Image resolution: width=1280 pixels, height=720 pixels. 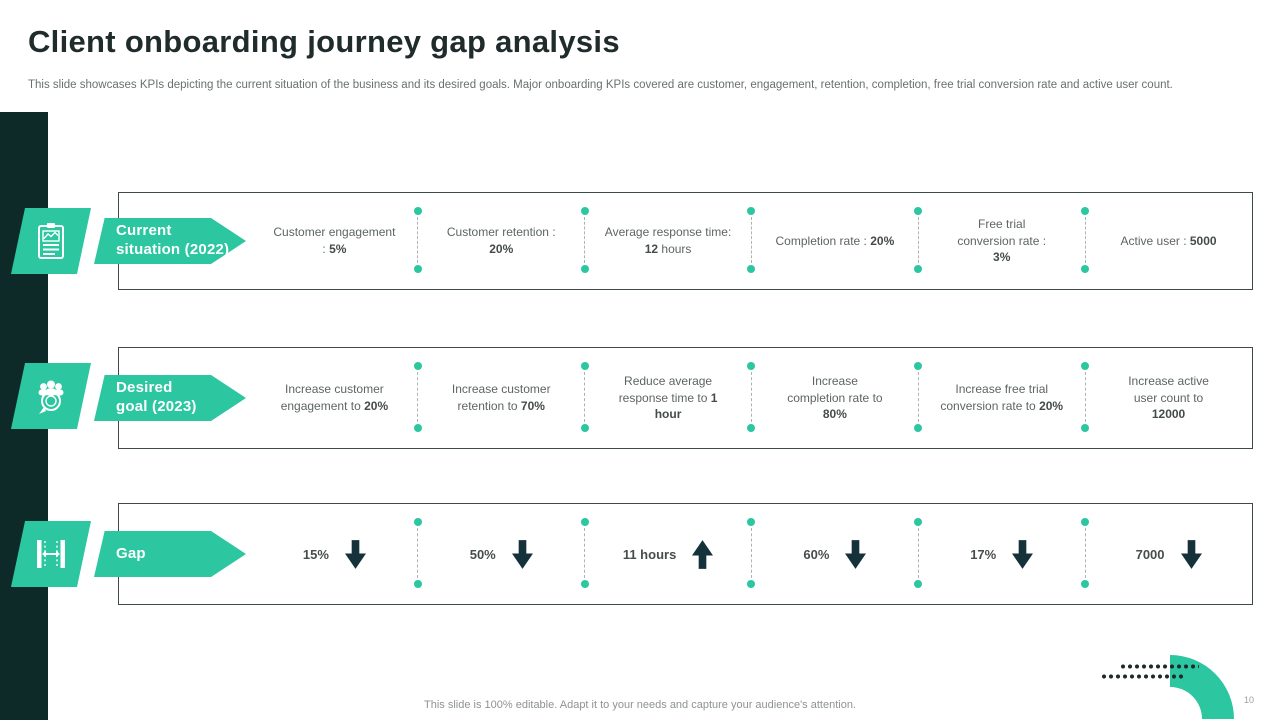 What do you see at coordinates (334, 554) in the screenshot?
I see `gap-item: 15%` at bounding box center [334, 554].